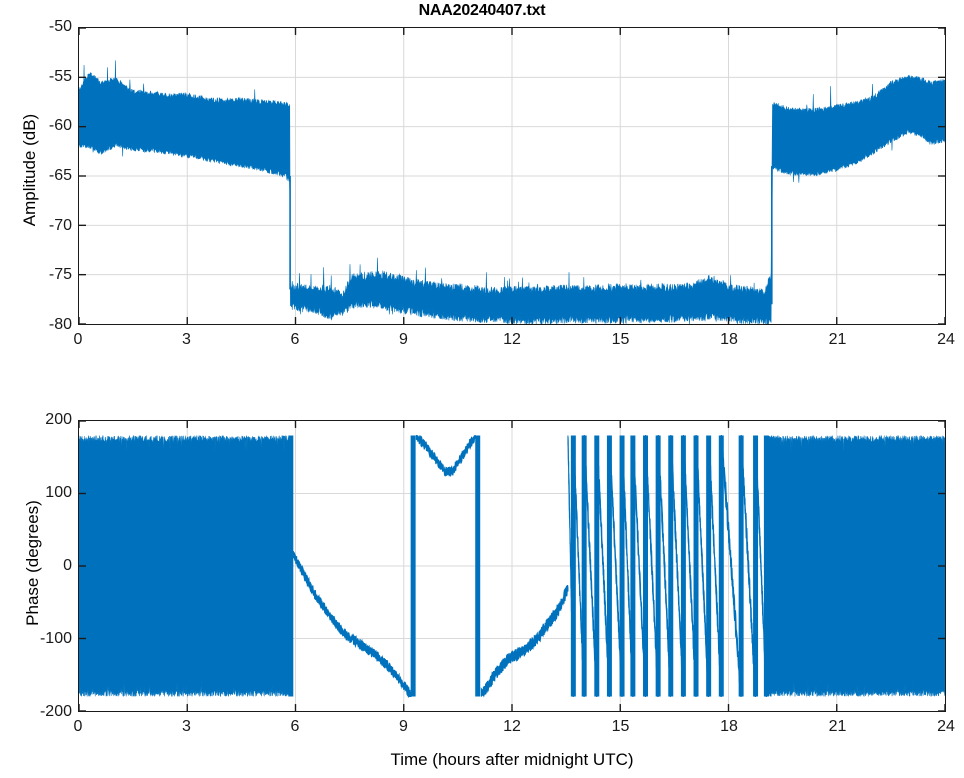 This screenshot has width=964, height=778. What do you see at coordinates (60, 175) in the screenshot?
I see `amplitude-ytick-label: -65` at bounding box center [60, 175].